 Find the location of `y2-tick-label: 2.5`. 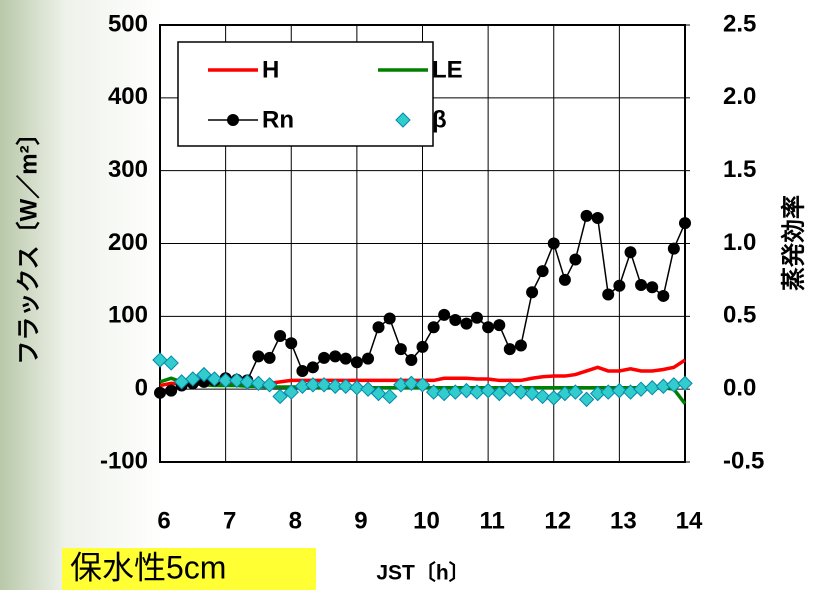

y2-tick-label: 2.5 is located at coordinates (739, 23).